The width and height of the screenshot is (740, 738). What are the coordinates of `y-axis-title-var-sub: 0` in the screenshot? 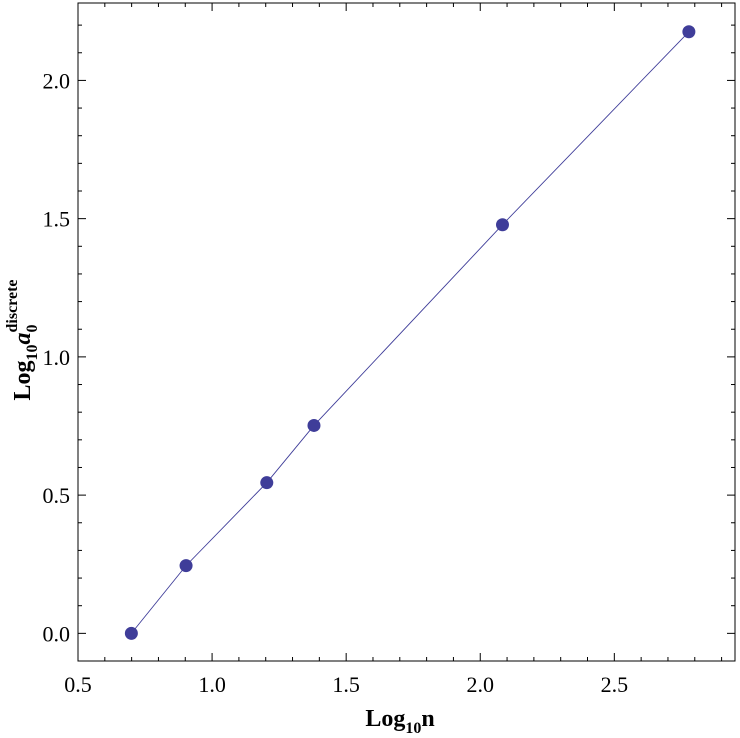 It's located at (32, 329).